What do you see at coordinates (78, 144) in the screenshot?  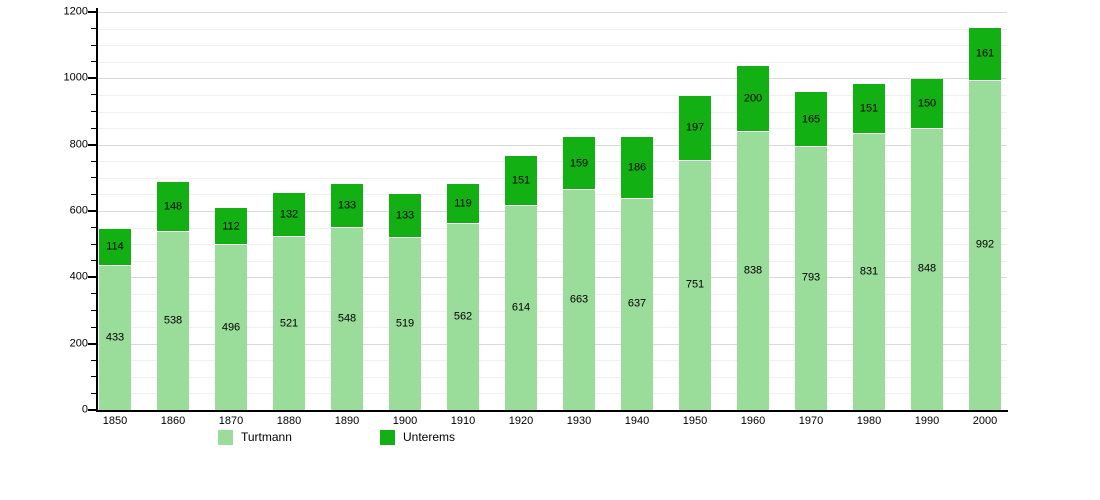 I see `y-axis-tick-label: 800` at bounding box center [78, 144].